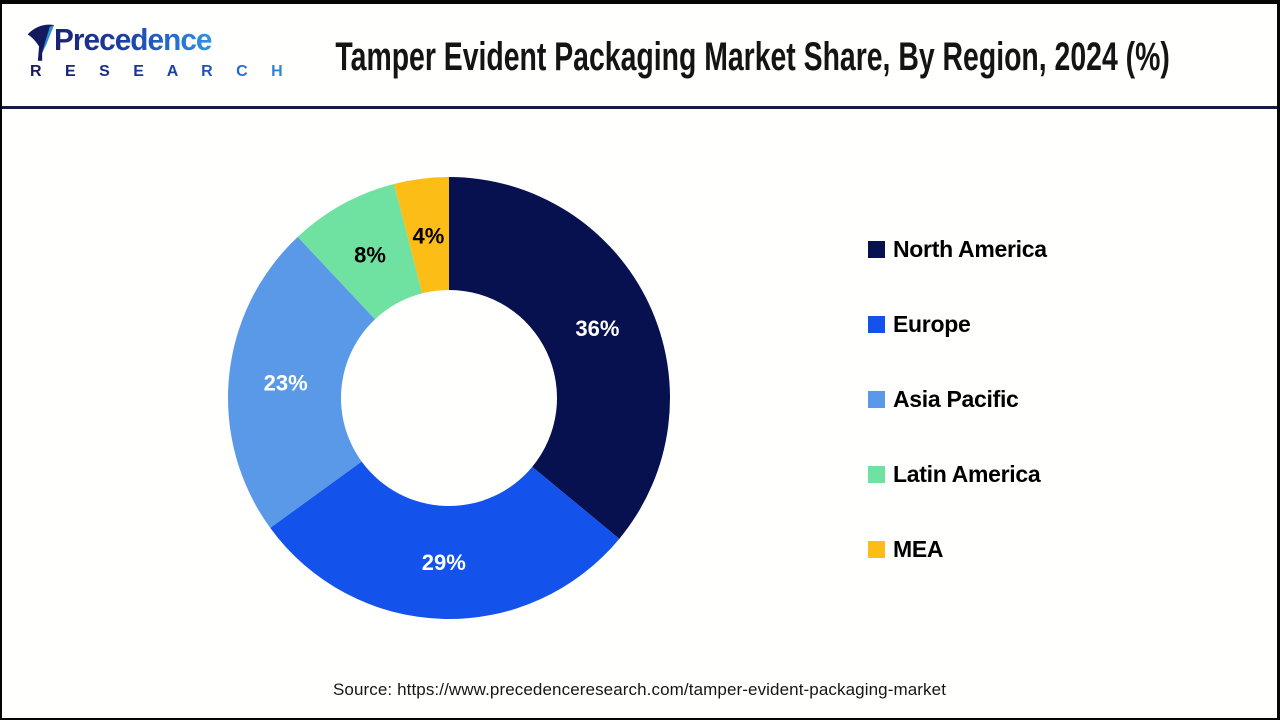 The image size is (1280, 720). Describe the element at coordinates (133, 39) in the screenshot. I see `logo-wordmark: Precedence` at that location.